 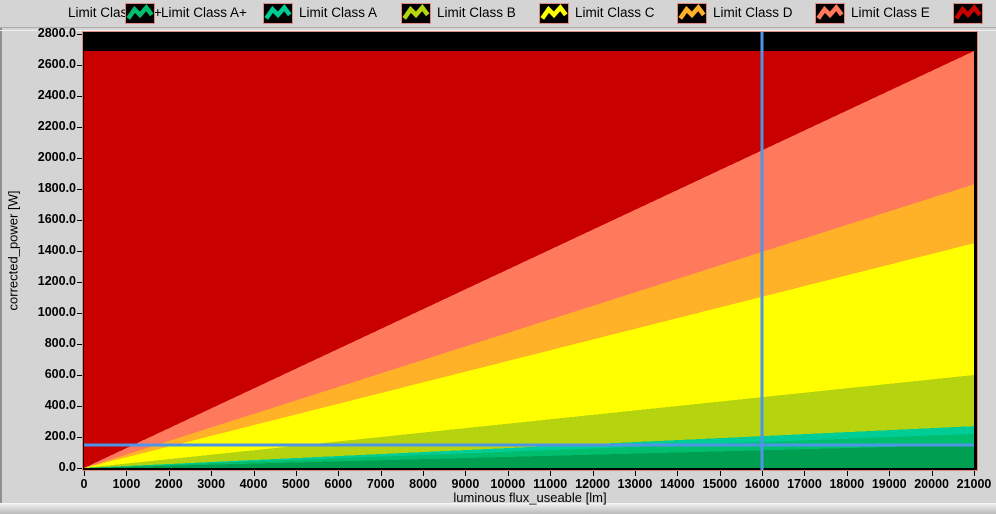 What do you see at coordinates (529, 456) in the screenshot?
I see `region-limit-class-app` at bounding box center [529, 456].